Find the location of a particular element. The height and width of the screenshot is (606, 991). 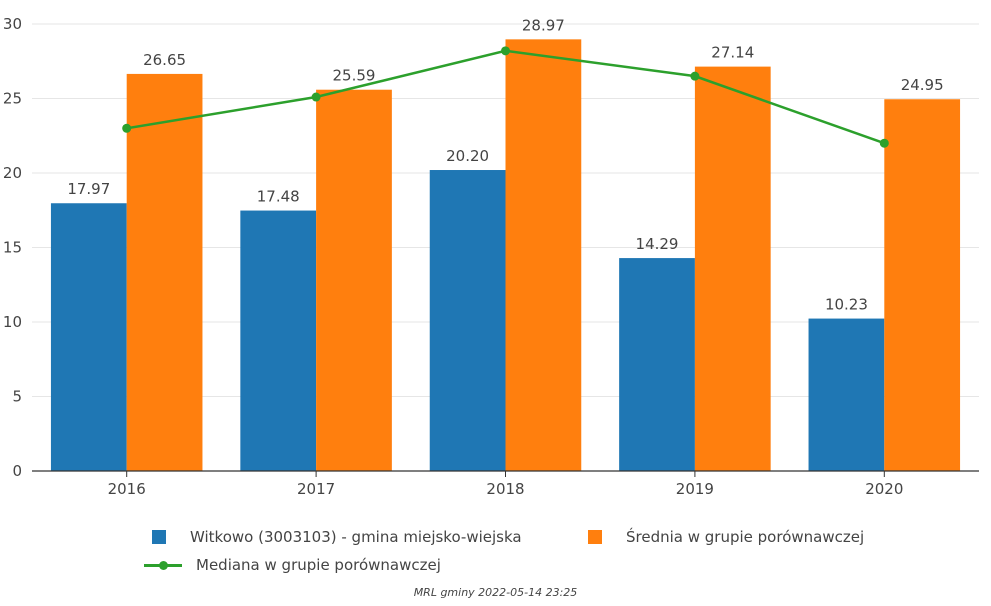

bar-value-label: 25.59 is located at coordinates (354, 76).